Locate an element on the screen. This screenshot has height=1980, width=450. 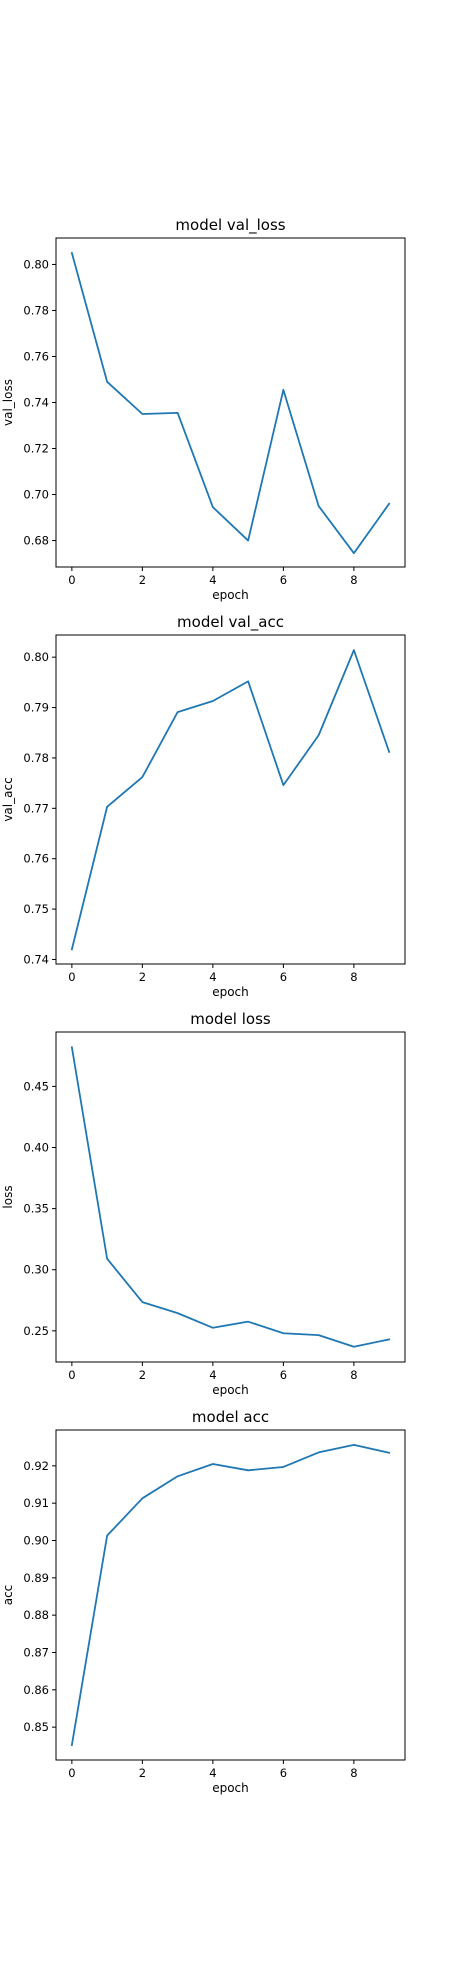
y-tick-label: 0.85 is located at coordinates (36, 1727).